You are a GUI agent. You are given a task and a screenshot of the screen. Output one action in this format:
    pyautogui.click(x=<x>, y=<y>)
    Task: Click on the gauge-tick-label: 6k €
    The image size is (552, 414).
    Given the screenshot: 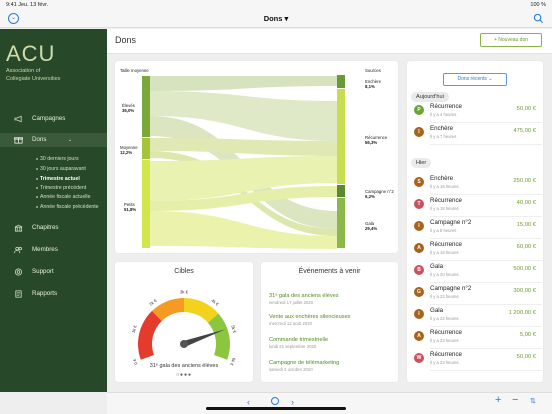 What is the action you would take?
    pyautogui.click(x=233, y=362)
    